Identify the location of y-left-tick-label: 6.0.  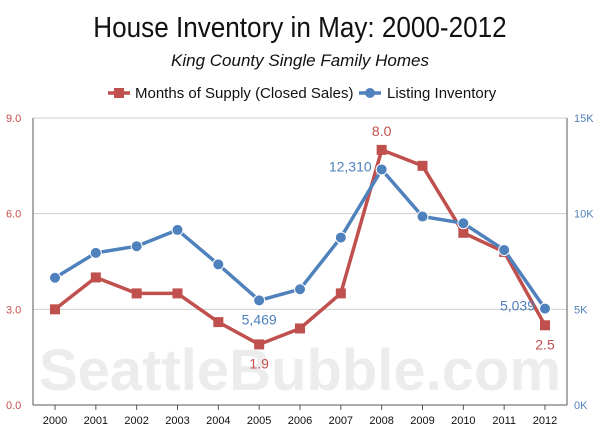
(13, 215).